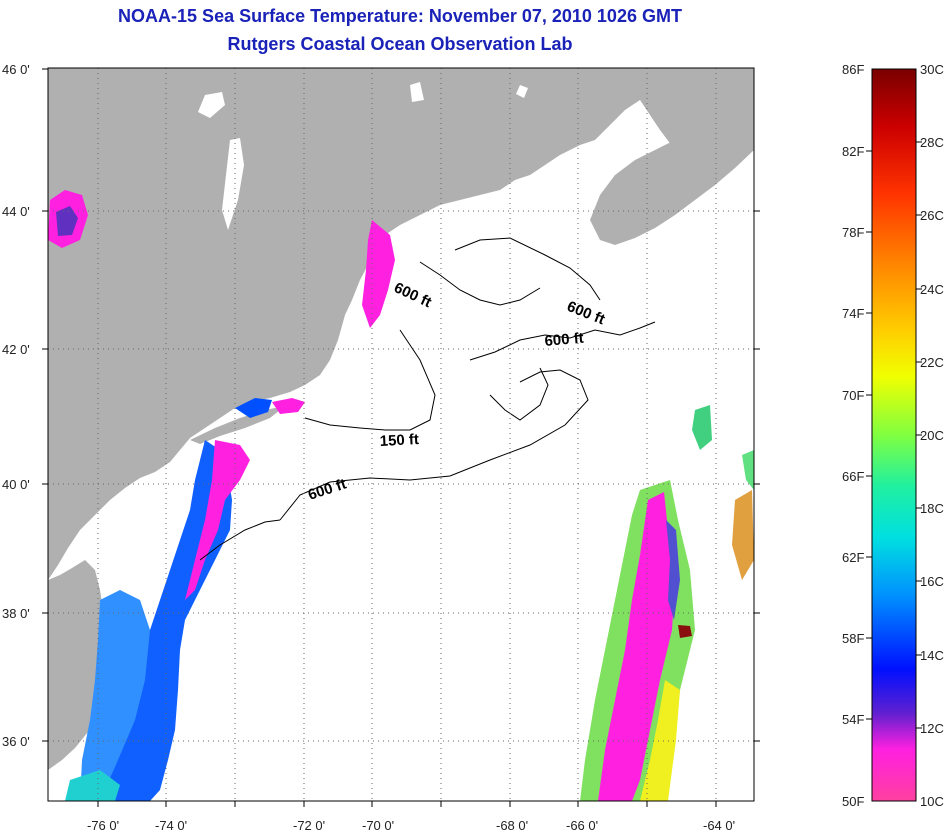 This screenshot has height=840, width=952. Describe the element at coordinates (16, 613) in the screenshot. I see `lat-tick-label: 38 0'` at that location.